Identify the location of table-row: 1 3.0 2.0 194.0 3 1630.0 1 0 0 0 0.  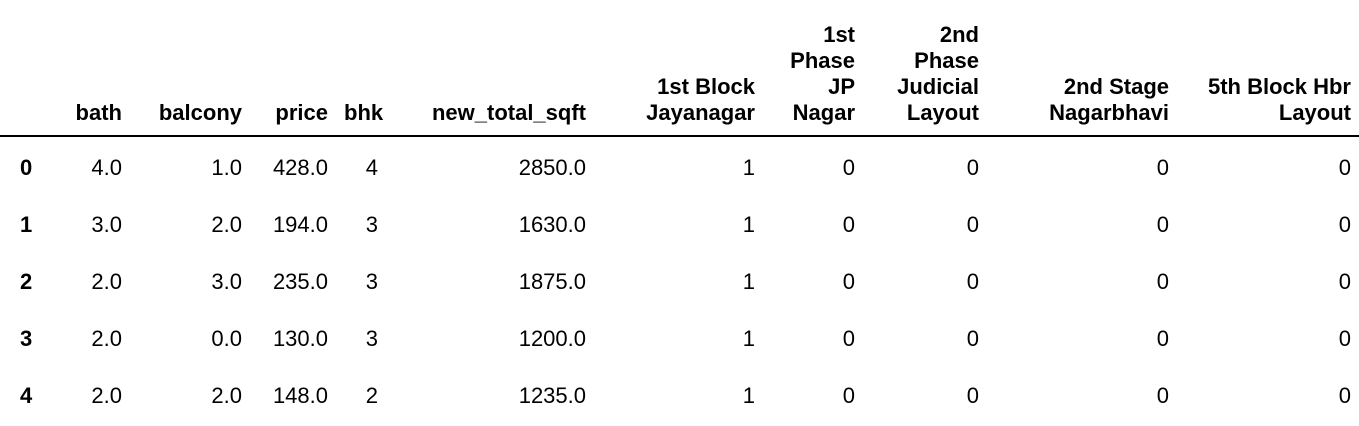
(679, 221).